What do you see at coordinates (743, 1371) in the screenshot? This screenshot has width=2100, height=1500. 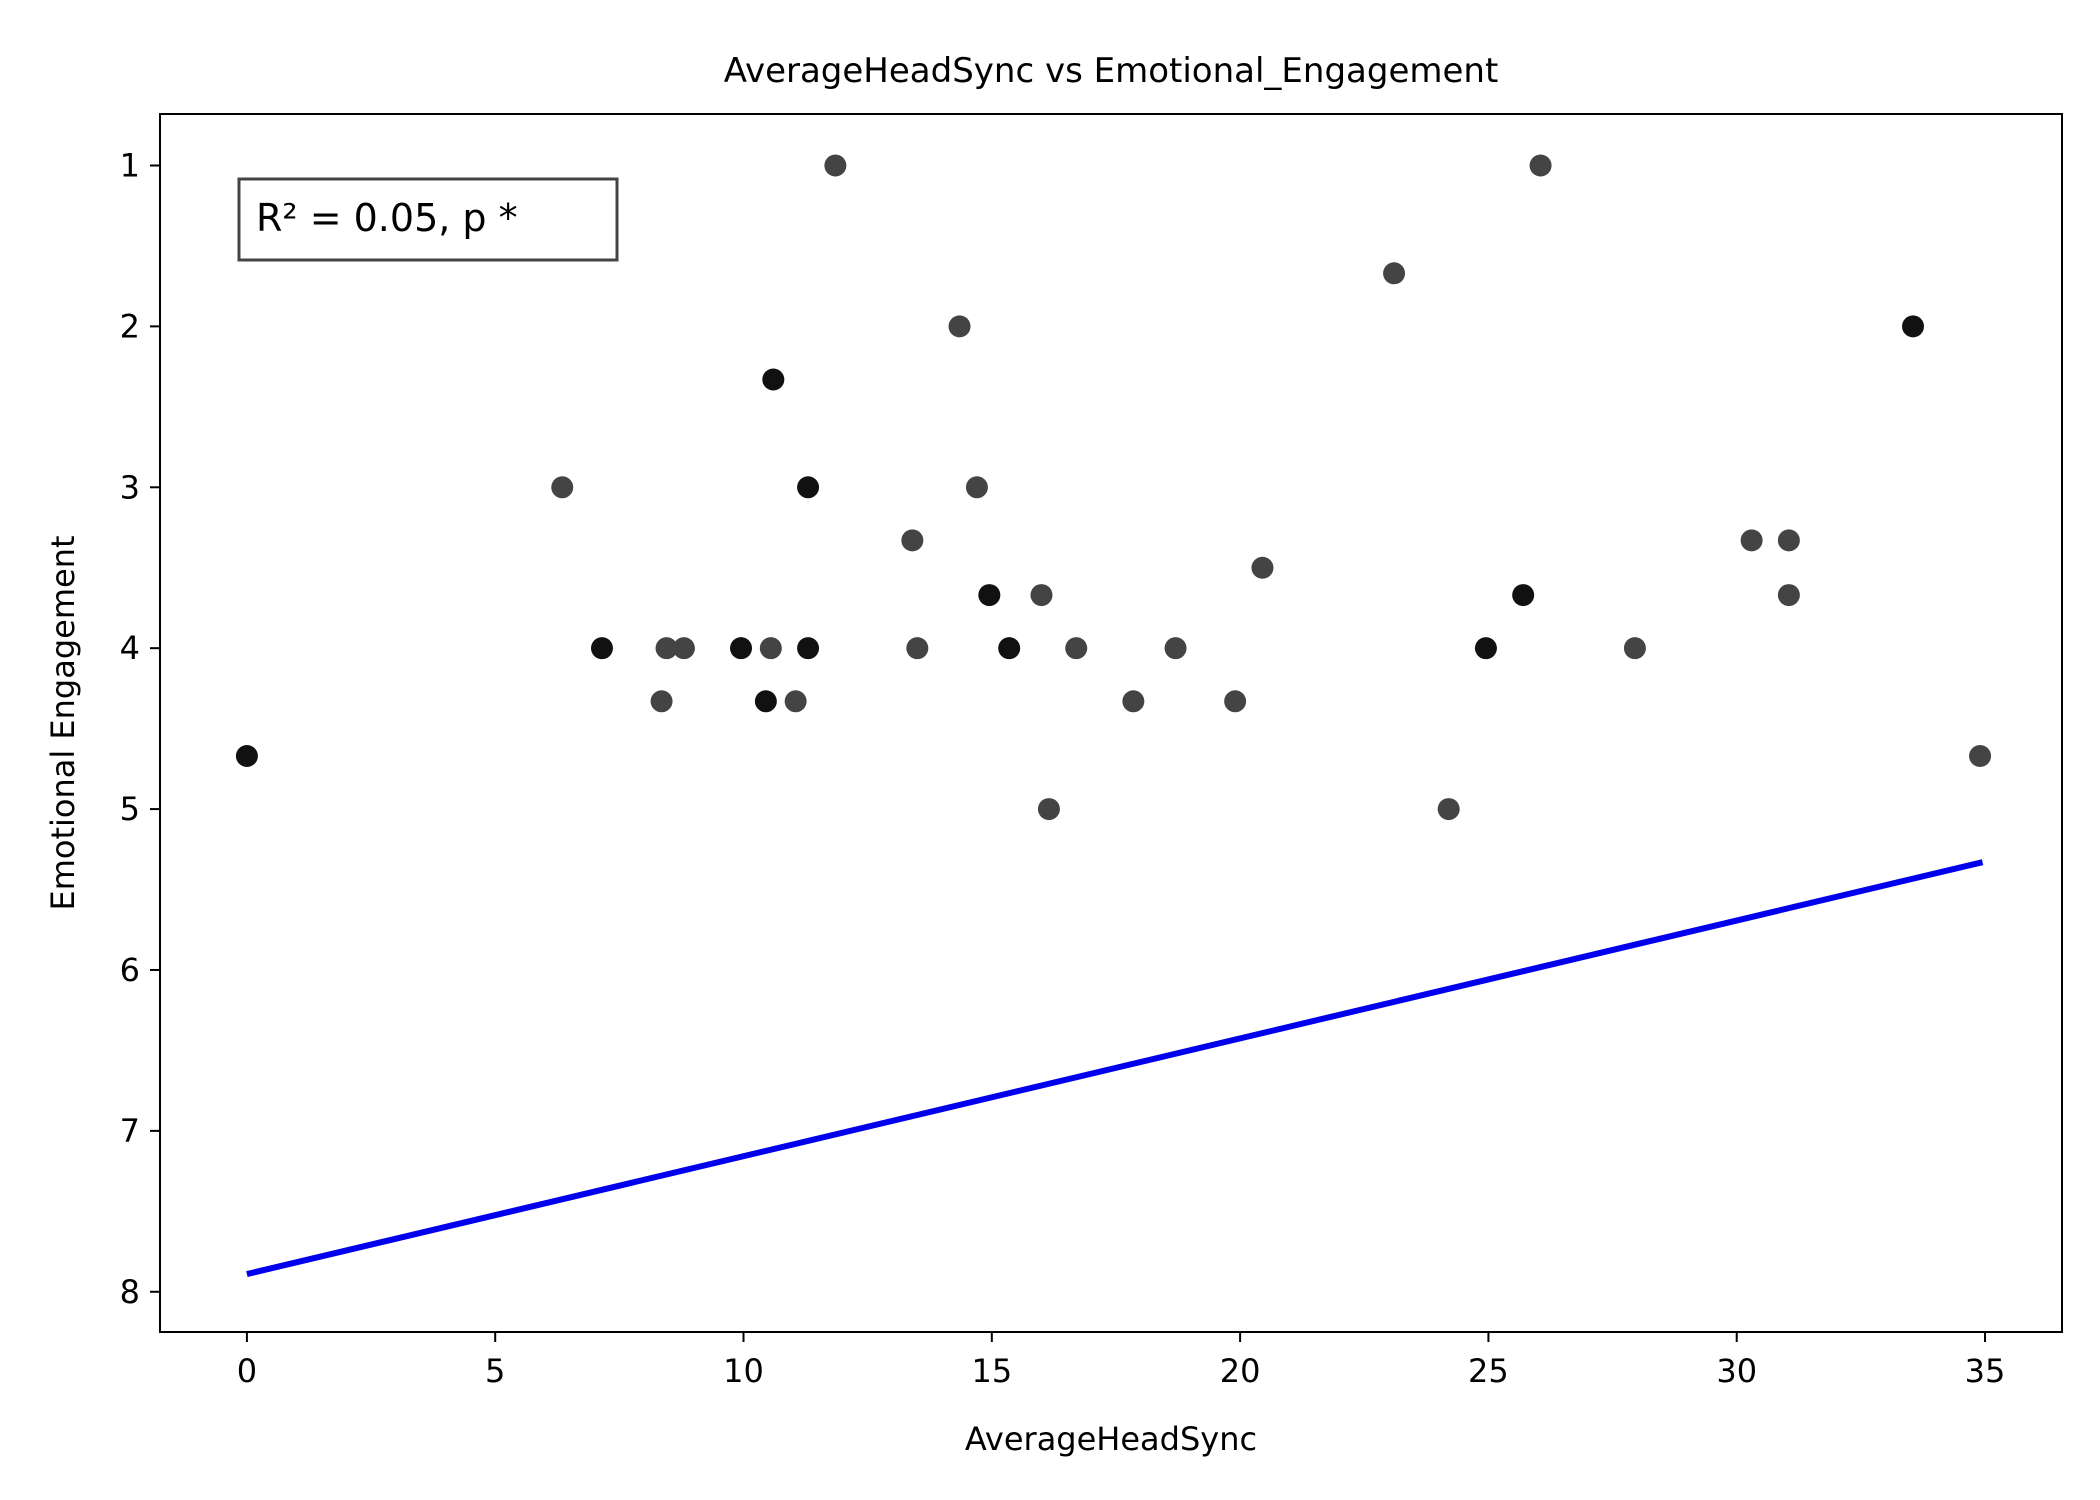 I see `x-tick-label: 10` at bounding box center [743, 1371].